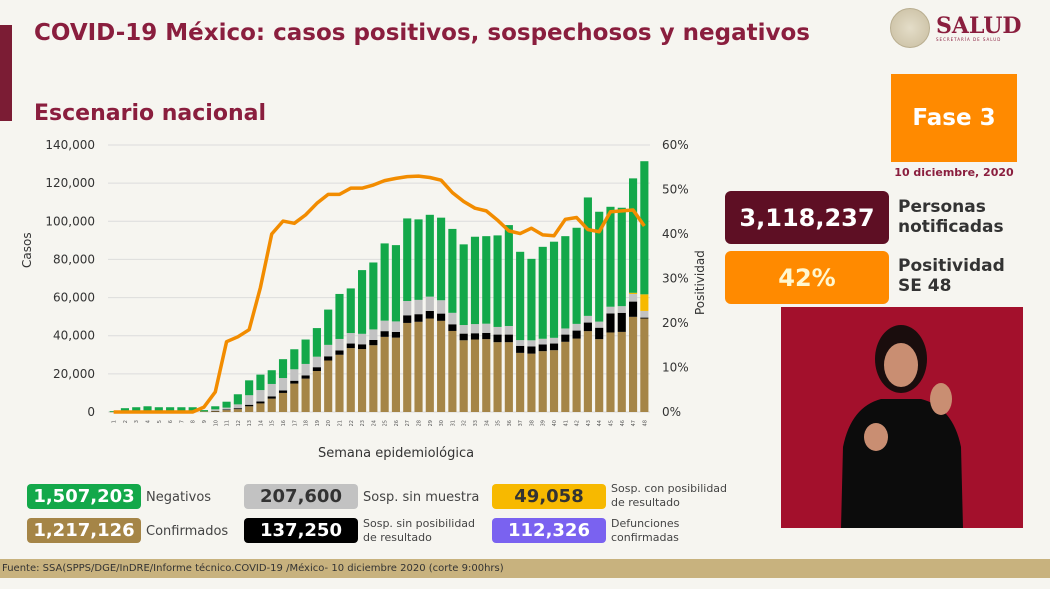  I want to click on x-tick-label: 14, so click(261, 423).